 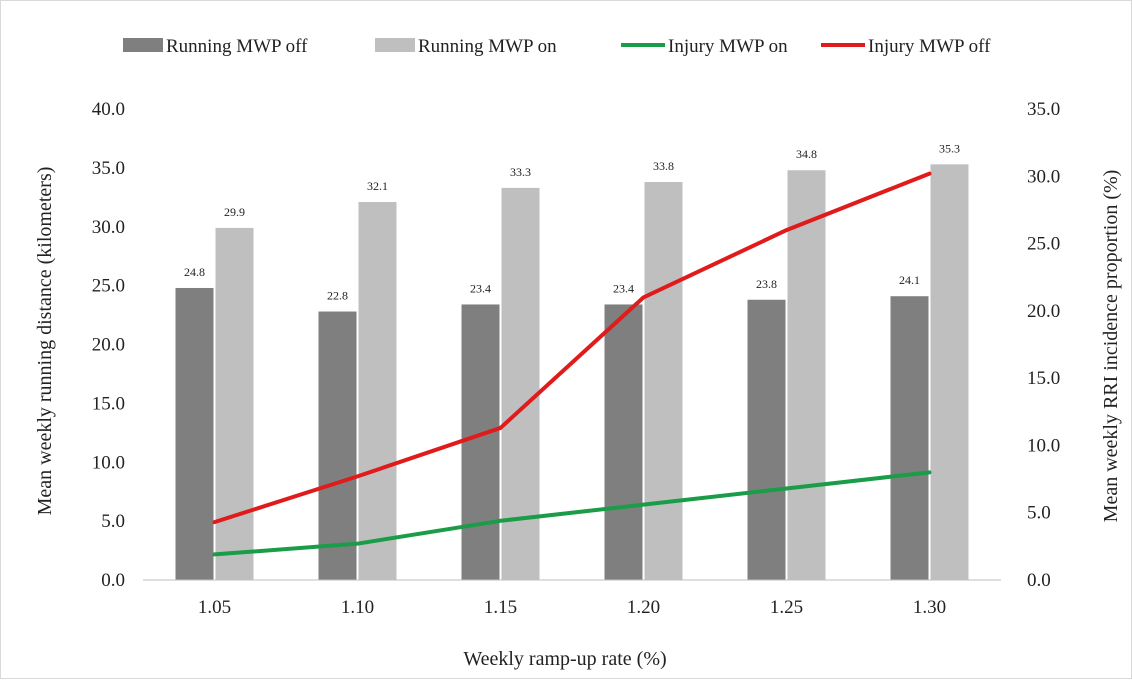 I want to click on y-tick-label: 20.0, so click(x=108, y=345).